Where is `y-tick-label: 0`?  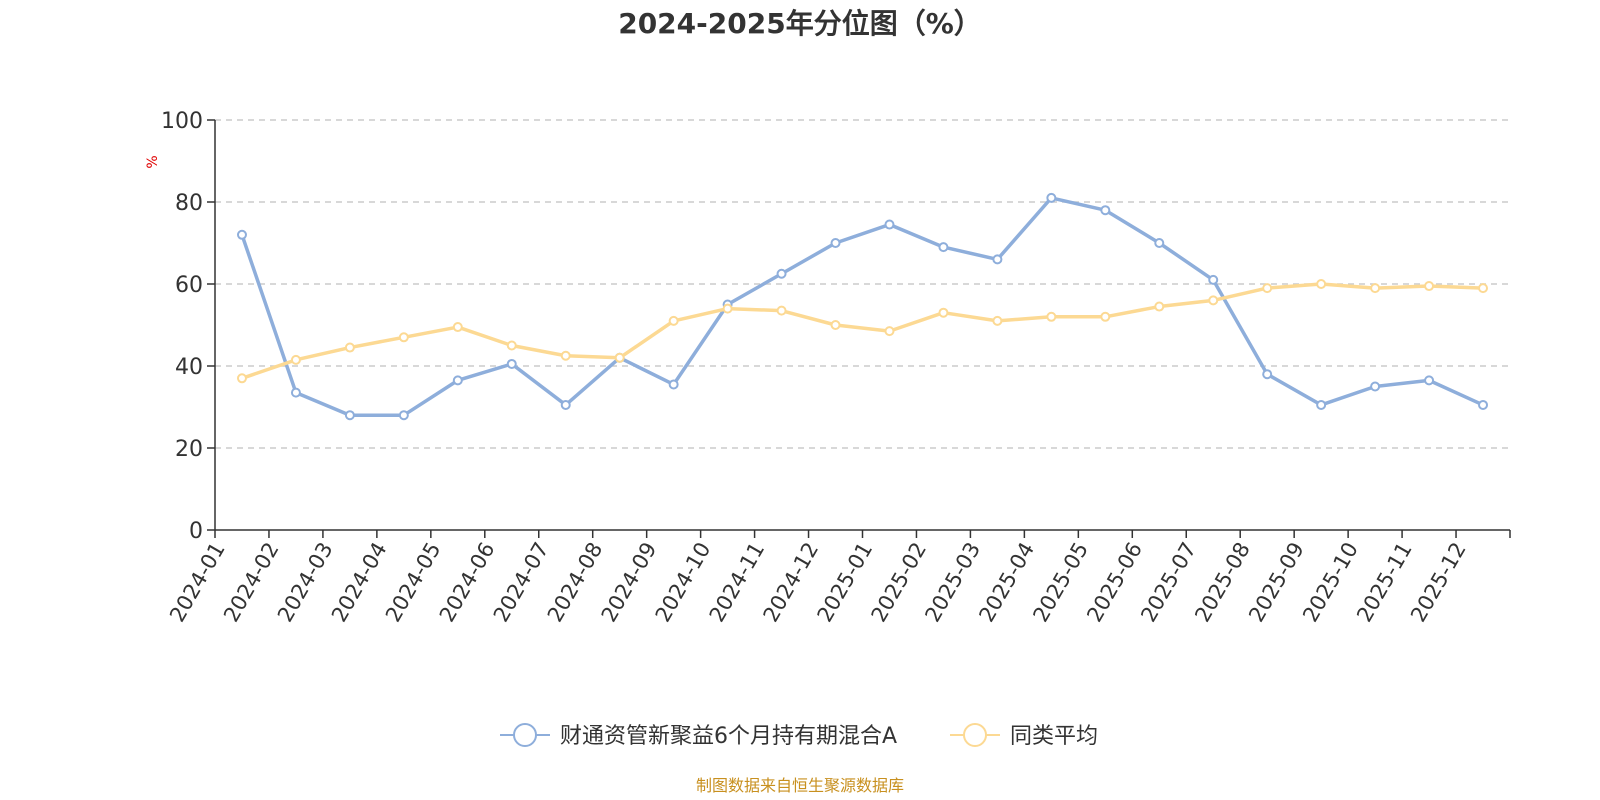 y-tick-label: 0 is located at coordinates (196, 531).